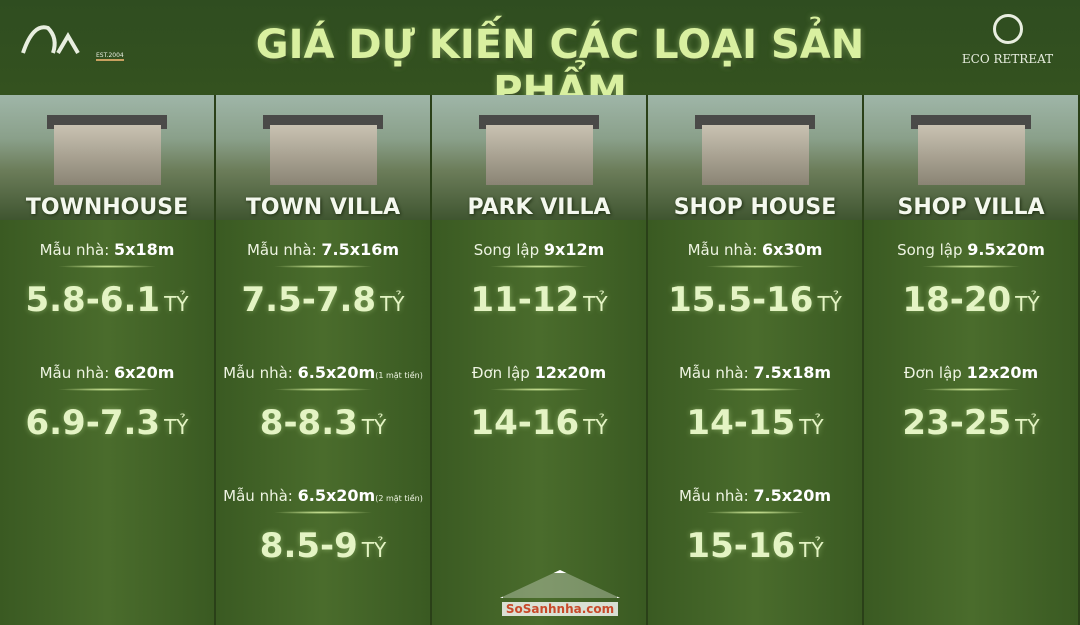 The width and height of the screenshot is (1080, 625). I want to click on size-note: (1 mặt tiền), so click(399, 375).